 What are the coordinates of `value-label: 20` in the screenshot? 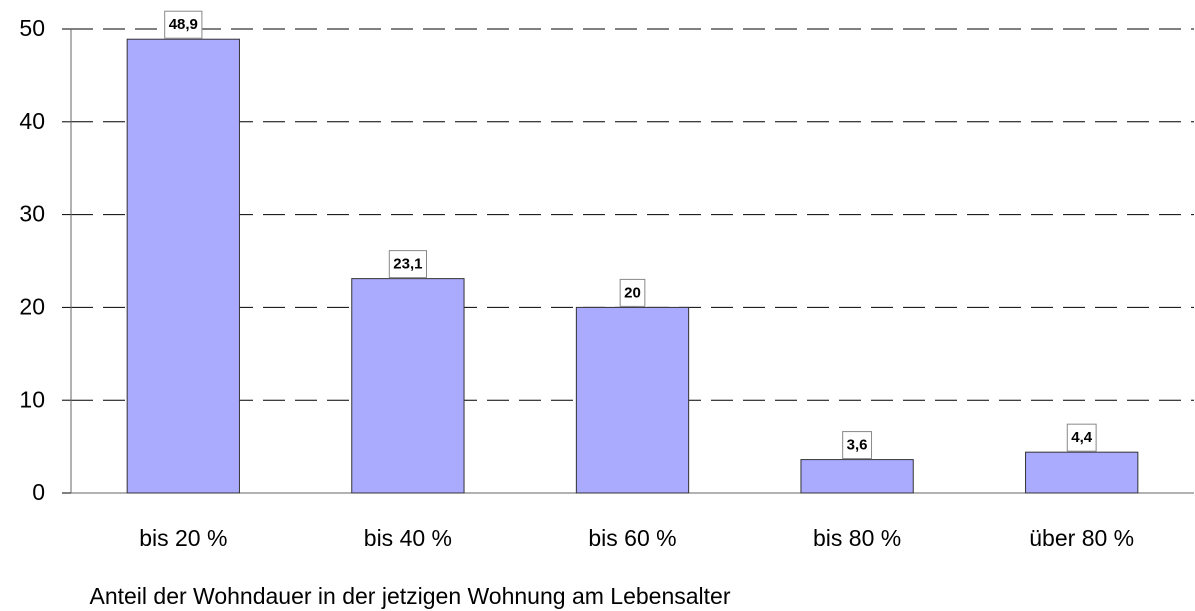 It's located at (632, 292).